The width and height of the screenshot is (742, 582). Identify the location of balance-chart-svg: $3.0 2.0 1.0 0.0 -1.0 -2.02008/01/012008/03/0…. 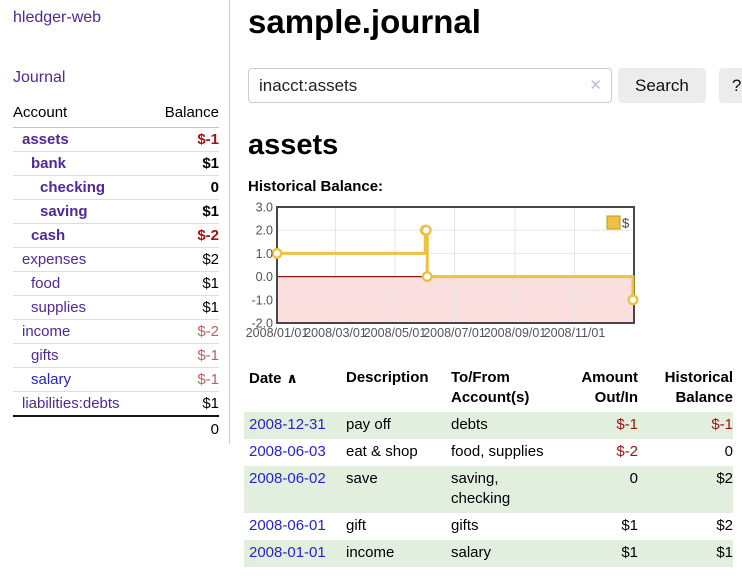
(442, 271).